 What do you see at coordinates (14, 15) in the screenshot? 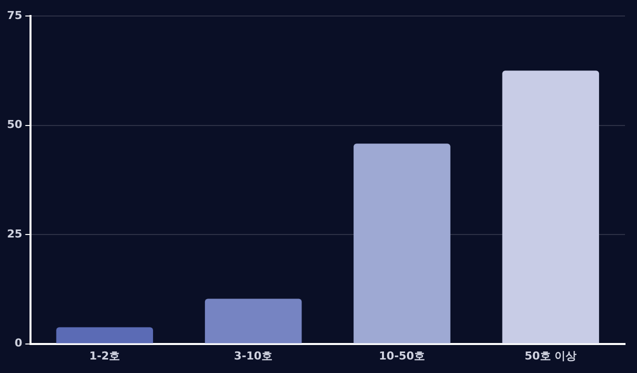
I see `y-tick-label: 75` at bounding box center [14, 15].